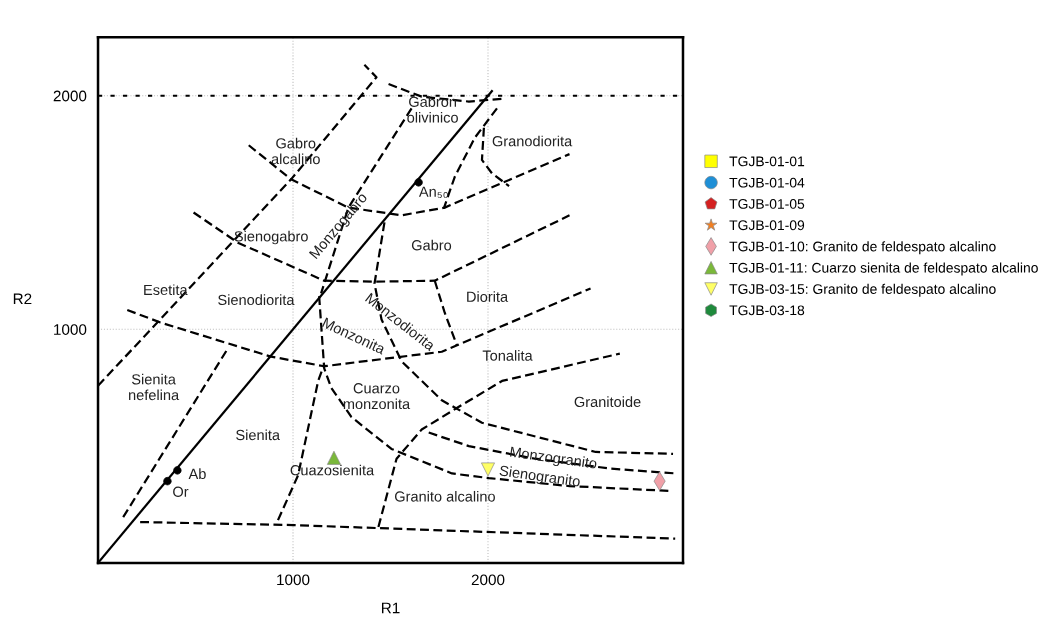  Describe the element at coordinates (166, 290) in the screenshot. I see `annotation: Esetita` at that location.